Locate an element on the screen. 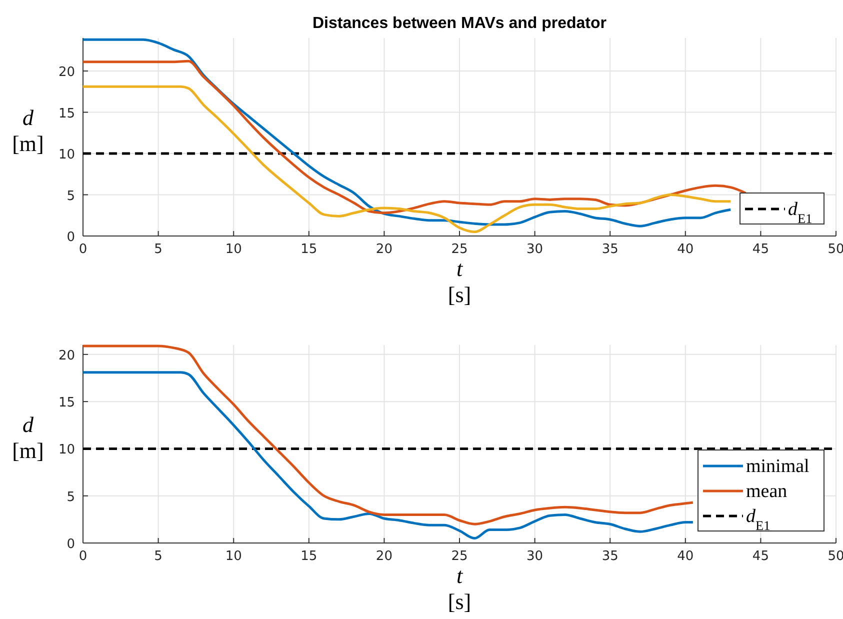  legend-label: mean is located at coordinates (767, 491).